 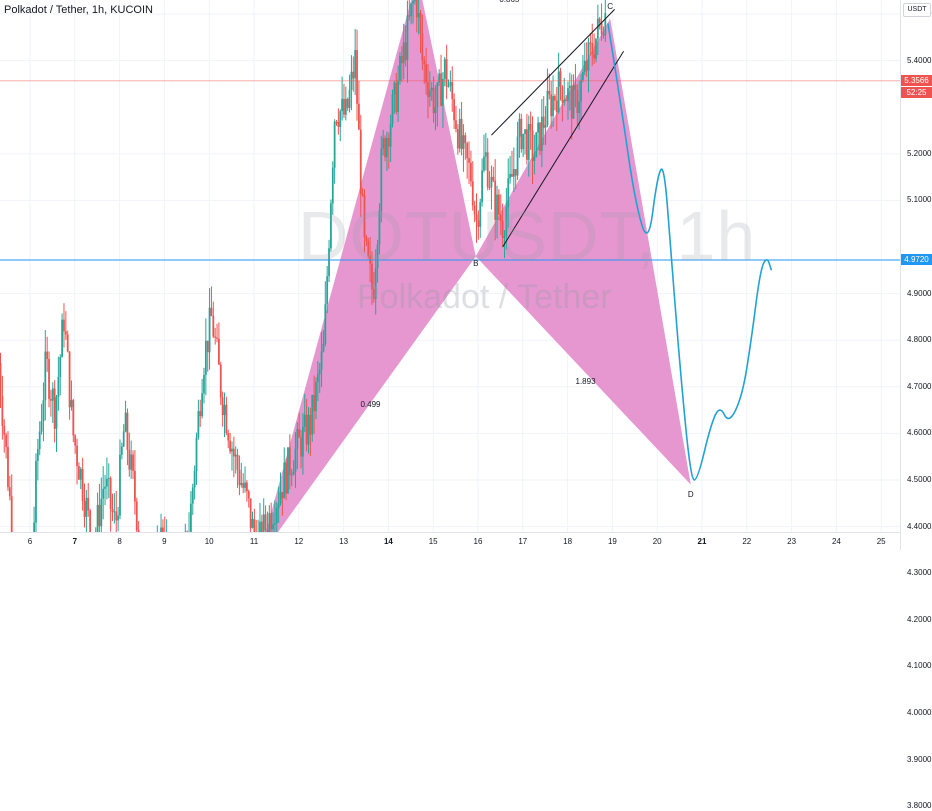 I want to click on marked-price-badge: 4.9720, so click(x=916, y=259).